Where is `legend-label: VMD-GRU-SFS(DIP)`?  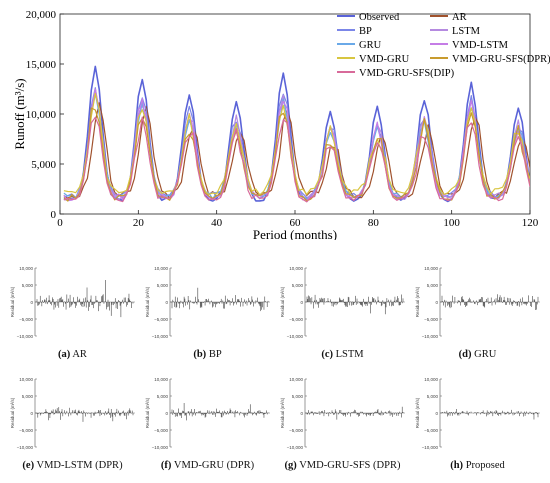 legend-label: VMD-GRU-SFS(DIP) is located at coordinates (407, 73).